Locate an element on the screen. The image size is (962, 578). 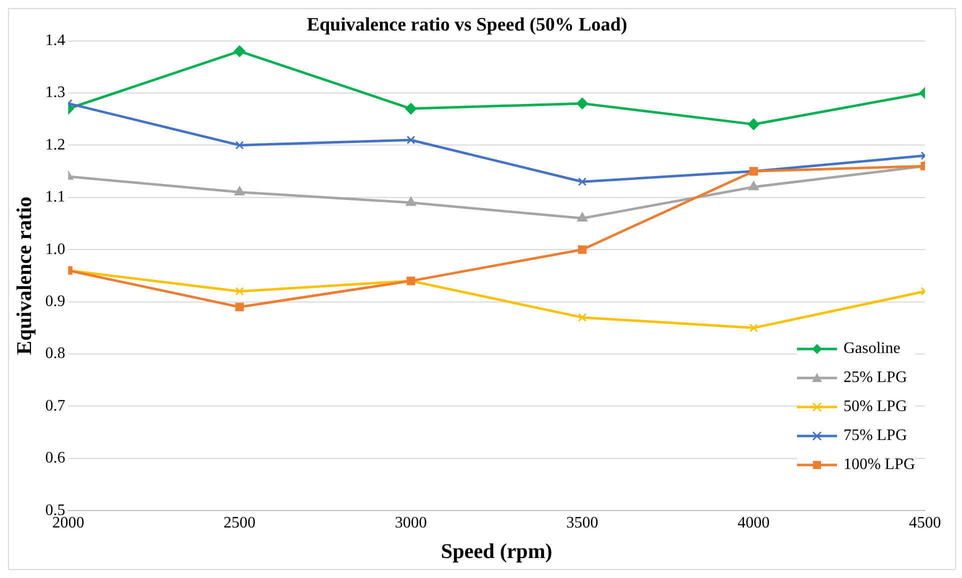
x-tick-label: 3500 is located at coordinates (582, 523).